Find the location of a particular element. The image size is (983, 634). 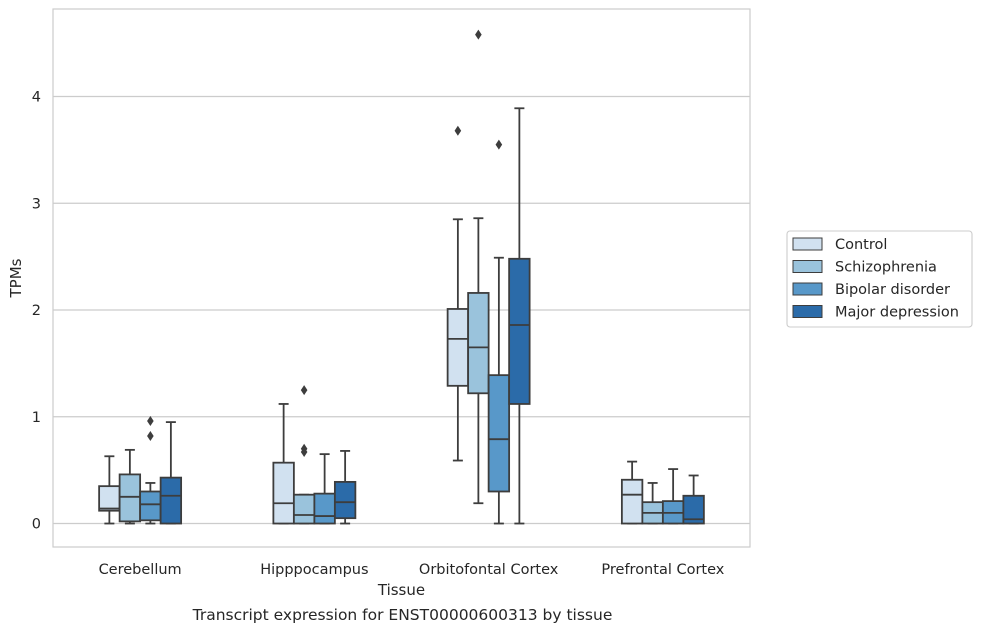

y-axis-ticks: 0 1 2 3 4 is located at coordinates (36, 311).